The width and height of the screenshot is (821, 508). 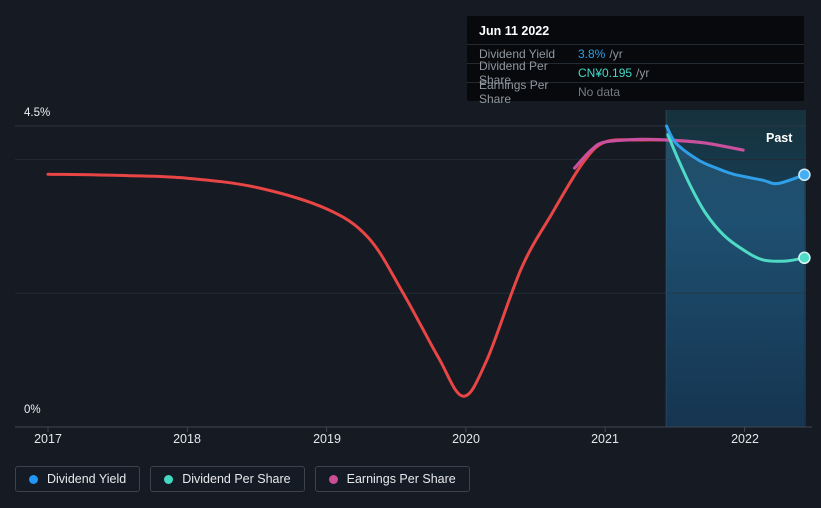 What do you see at coordinates (605, 439) in the screenshot?
I see `x-axis-label-2021: 2021` at bounding box center [605, 439].